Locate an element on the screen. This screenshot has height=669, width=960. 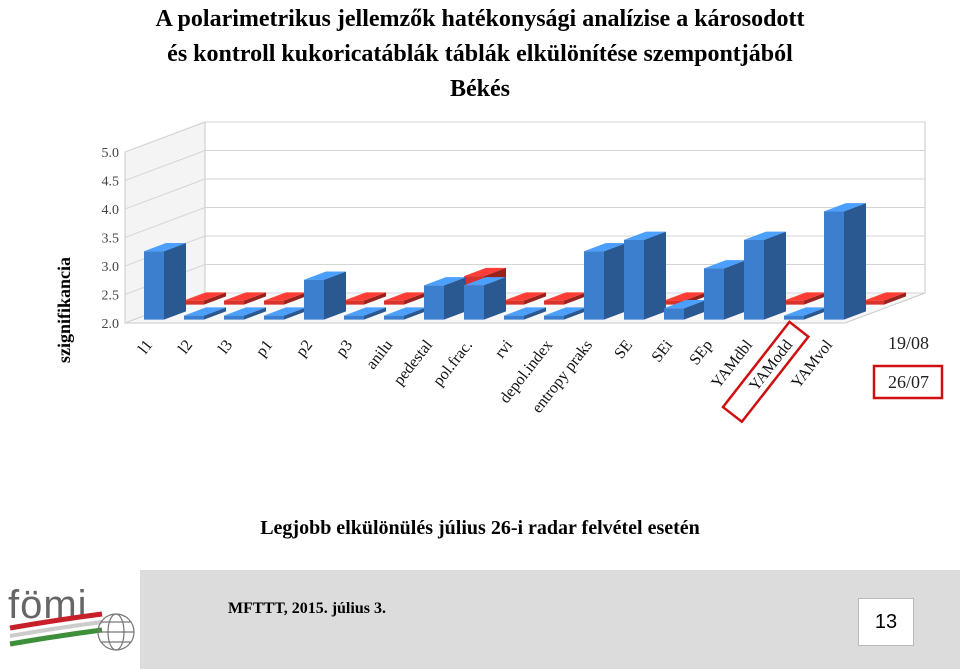
bar-19-08-l2 is located at coordinates (245, 298).